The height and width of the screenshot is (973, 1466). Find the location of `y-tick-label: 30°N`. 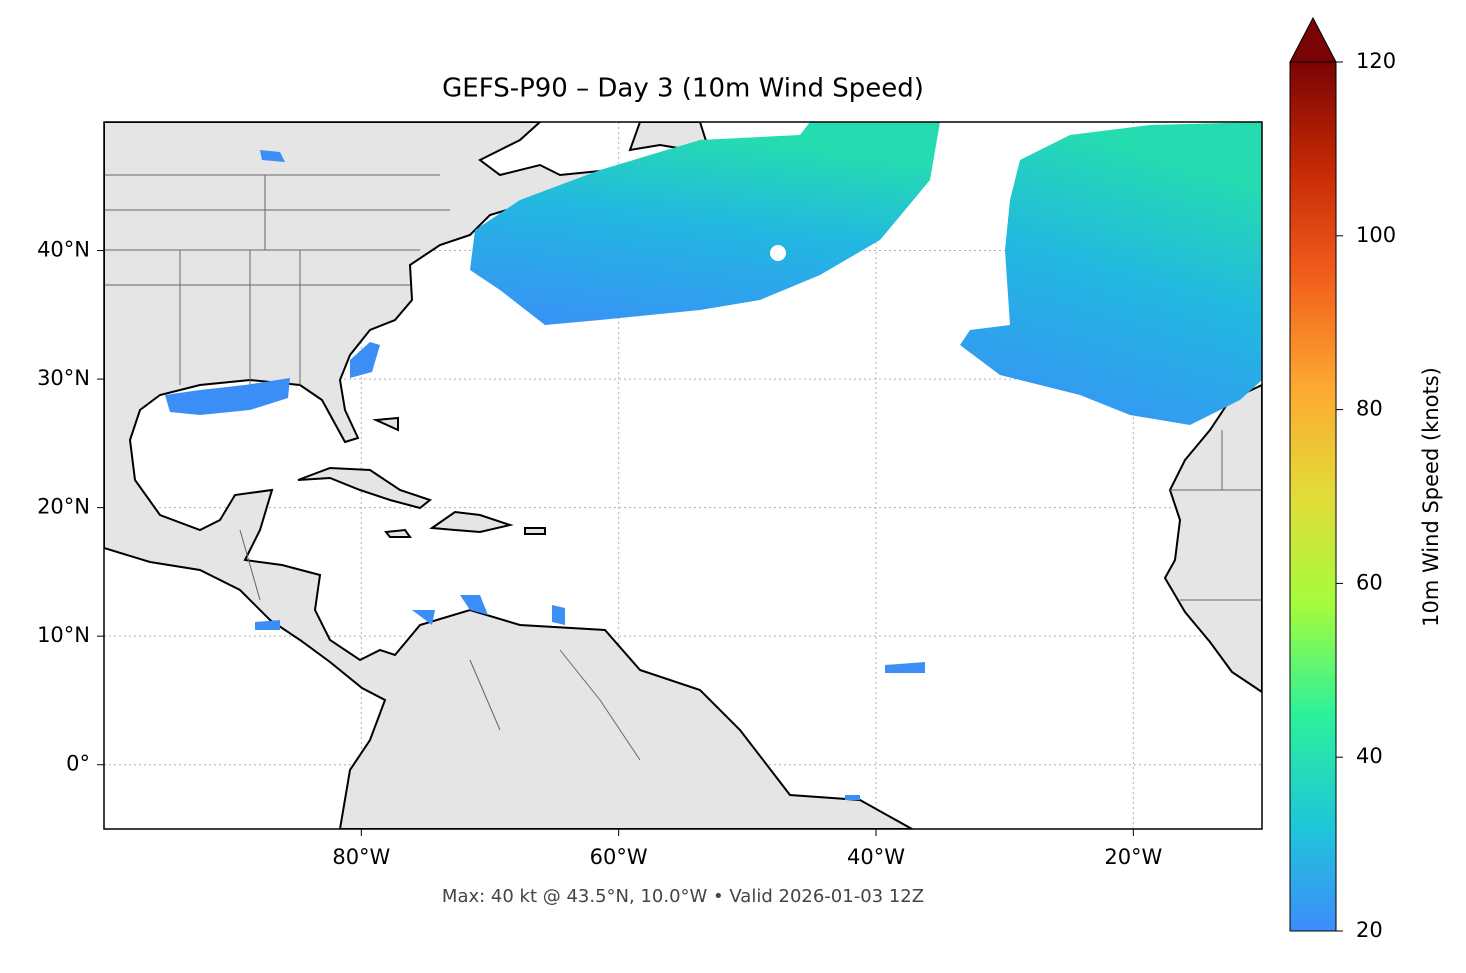

y-tick-label: 30°N is located at coordinates (63, 378).